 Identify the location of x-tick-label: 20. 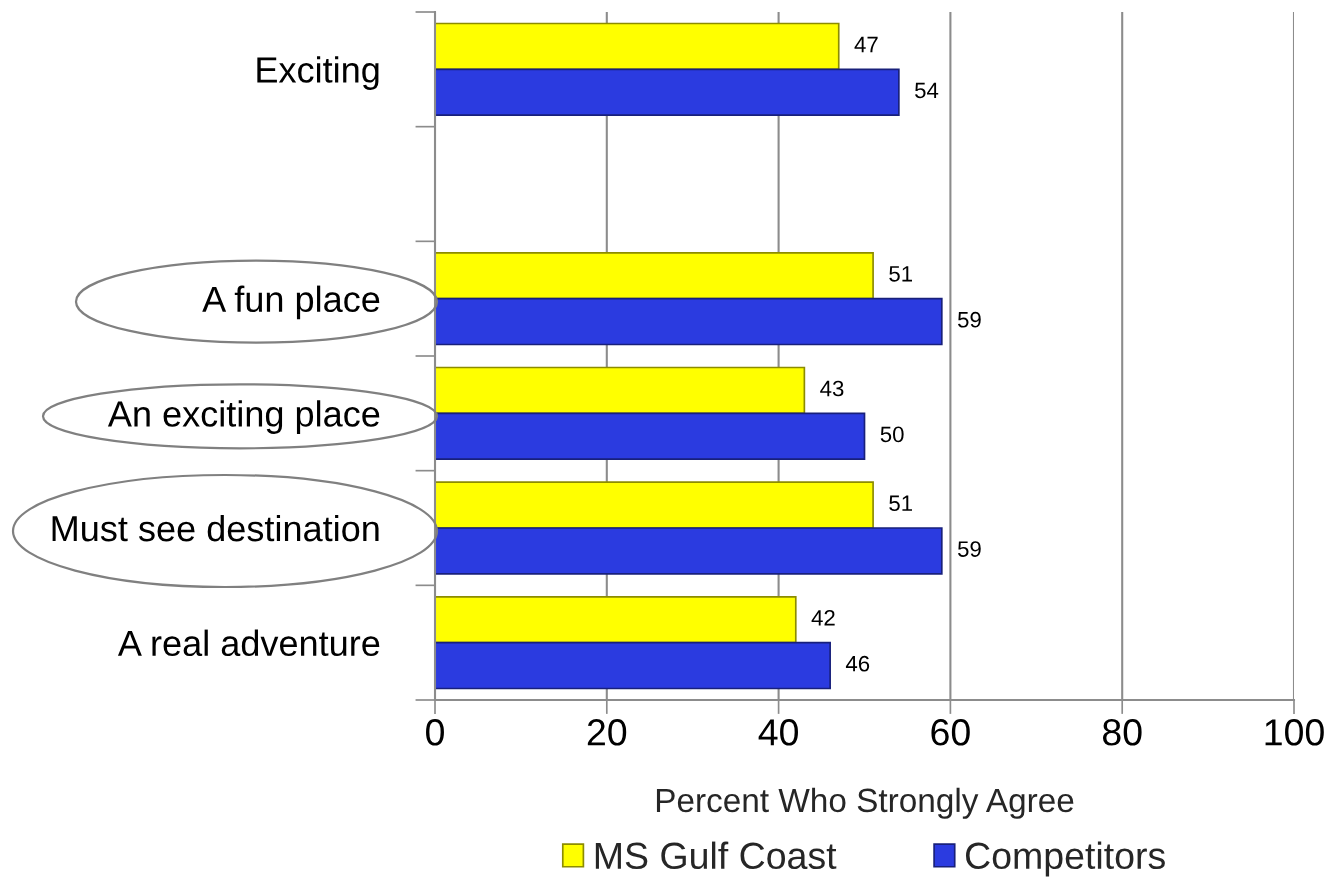
(607, 732).